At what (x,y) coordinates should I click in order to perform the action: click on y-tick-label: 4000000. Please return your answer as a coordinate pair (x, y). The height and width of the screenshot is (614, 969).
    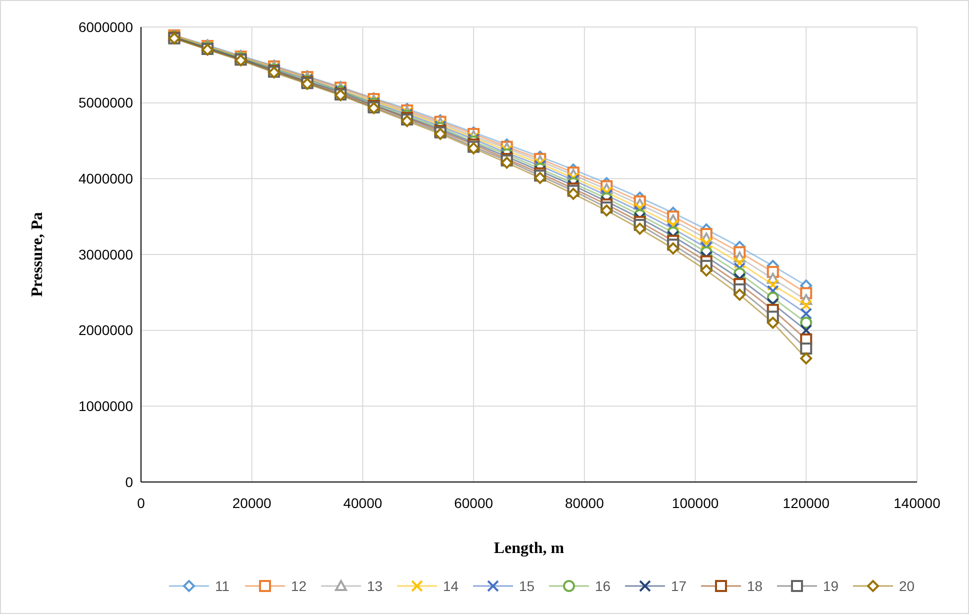
    Looking at the image, I should click on (106, 178).